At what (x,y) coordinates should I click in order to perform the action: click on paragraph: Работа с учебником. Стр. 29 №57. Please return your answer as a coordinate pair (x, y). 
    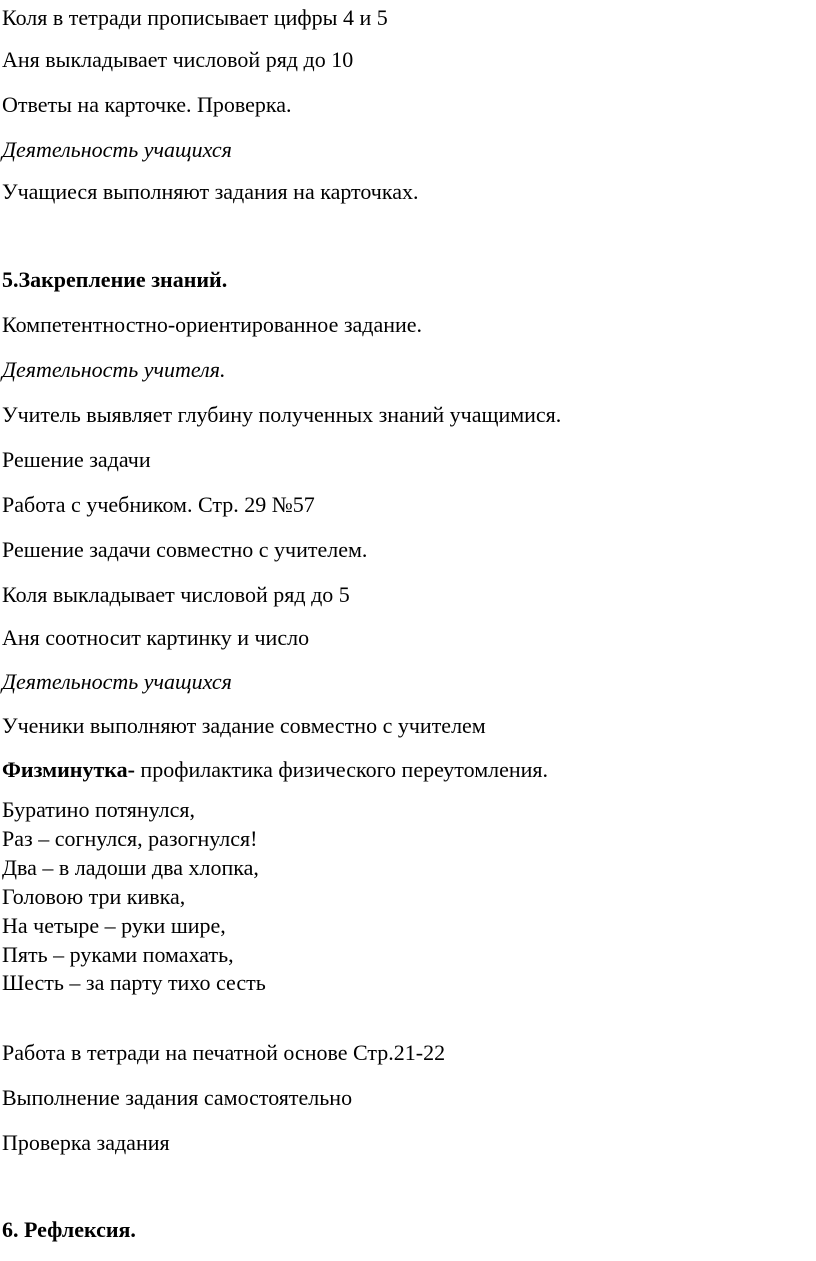
    Looking at the image, I should click on (158, 504).